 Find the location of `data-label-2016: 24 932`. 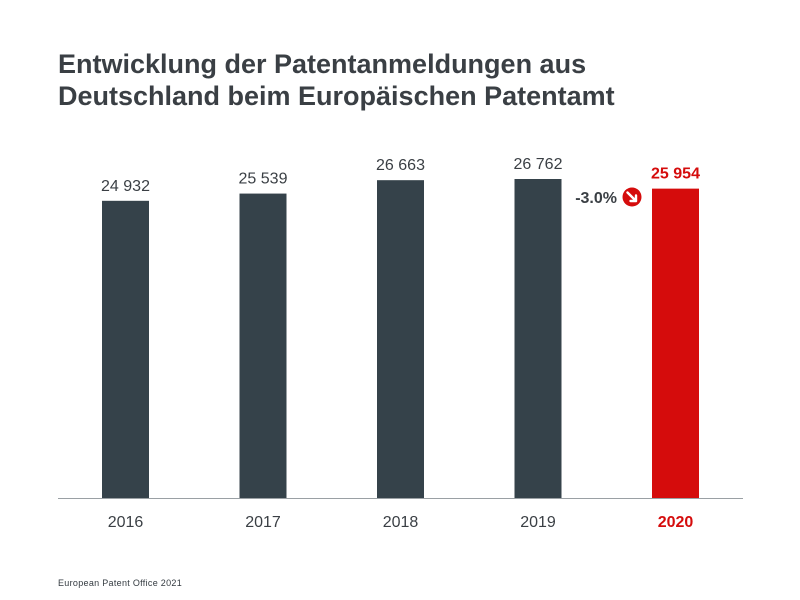

data-label-2016: 24 932 is located at coordinates (125, 186).